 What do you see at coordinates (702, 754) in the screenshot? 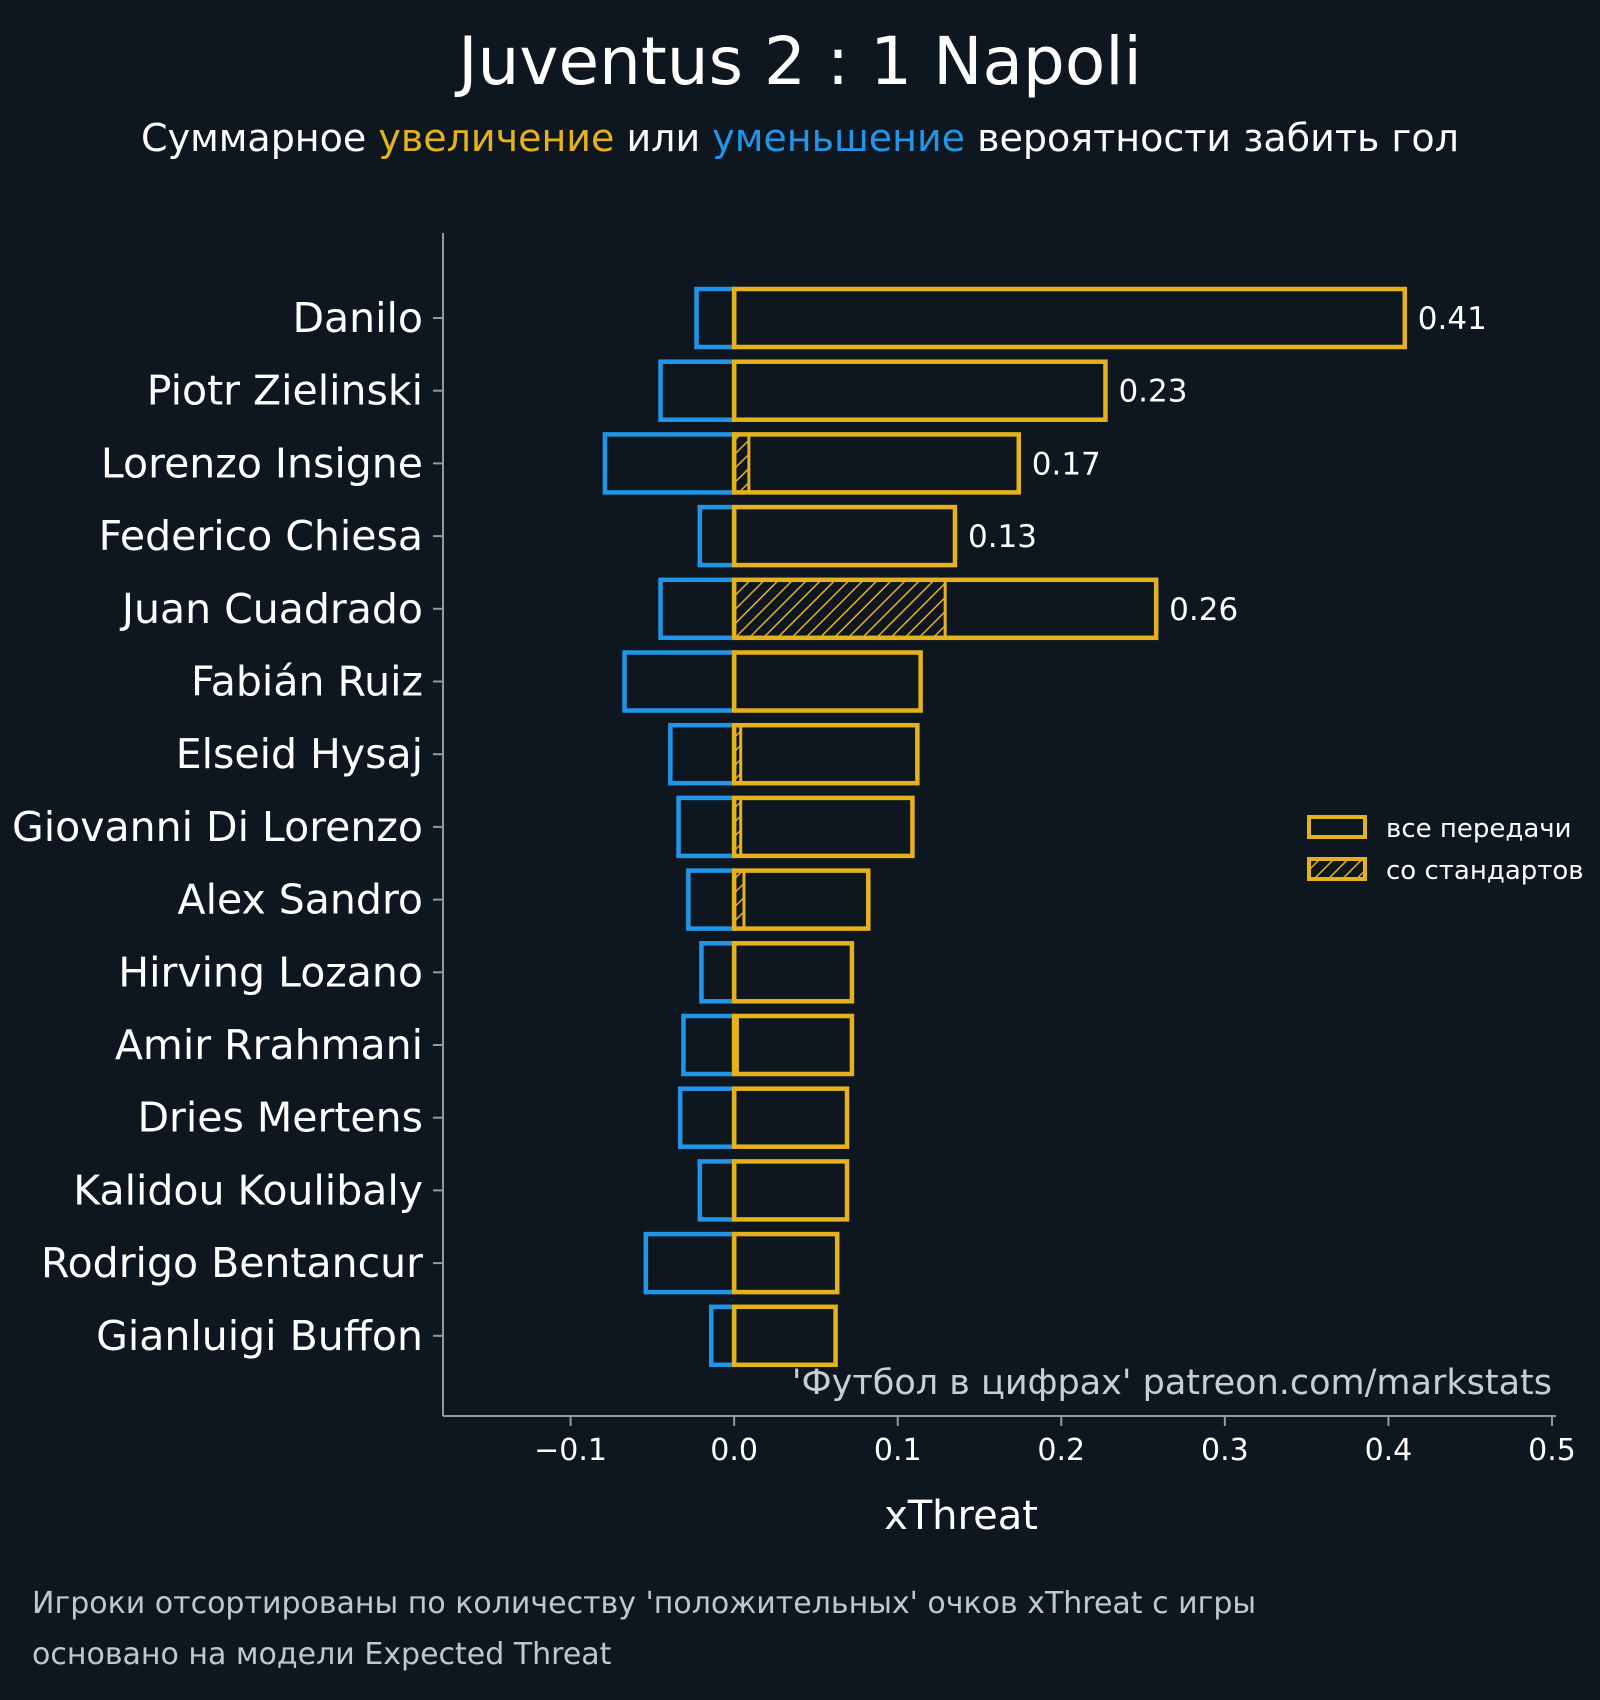
I see `bar-negative-elseid-hysaj` at bounding box center [702, 754].